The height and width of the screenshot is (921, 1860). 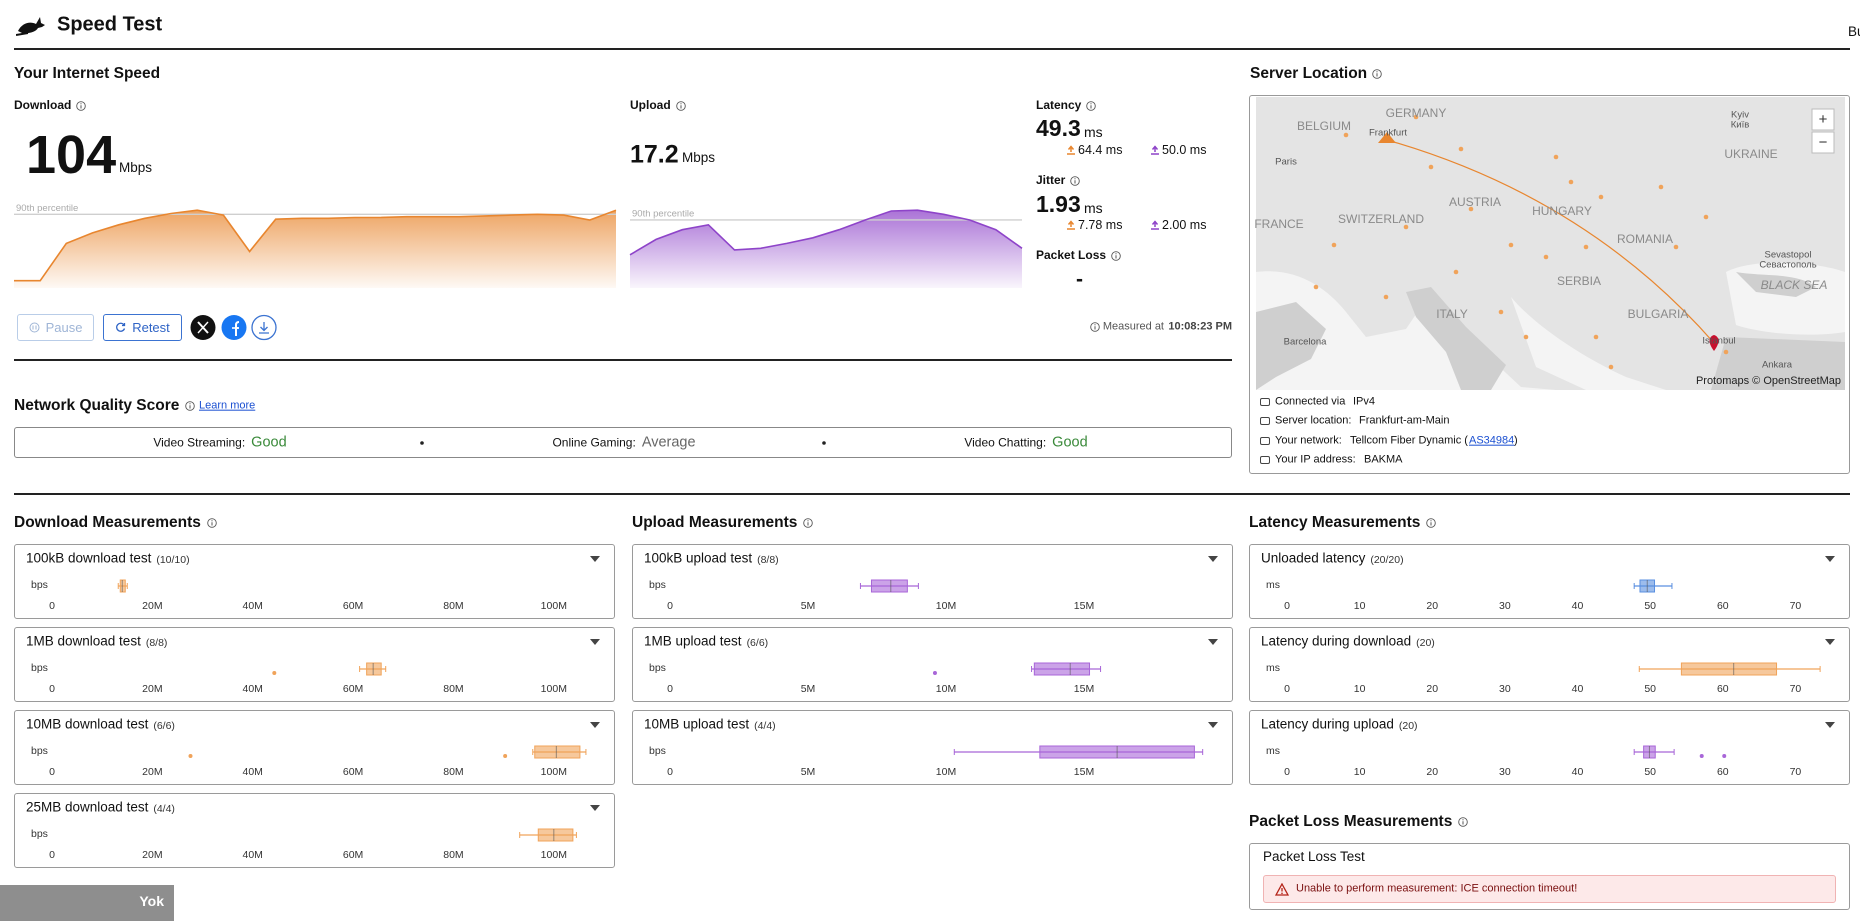 I want to click on divider, so click(x=932, y=494).